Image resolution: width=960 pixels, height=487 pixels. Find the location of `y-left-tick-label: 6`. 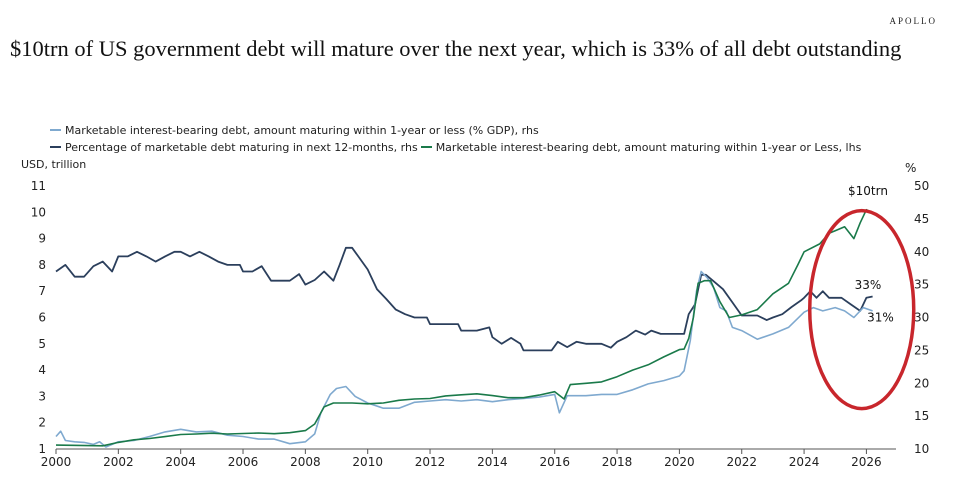

y-left-tick-label: 6 is located at coordinates (42, 318).